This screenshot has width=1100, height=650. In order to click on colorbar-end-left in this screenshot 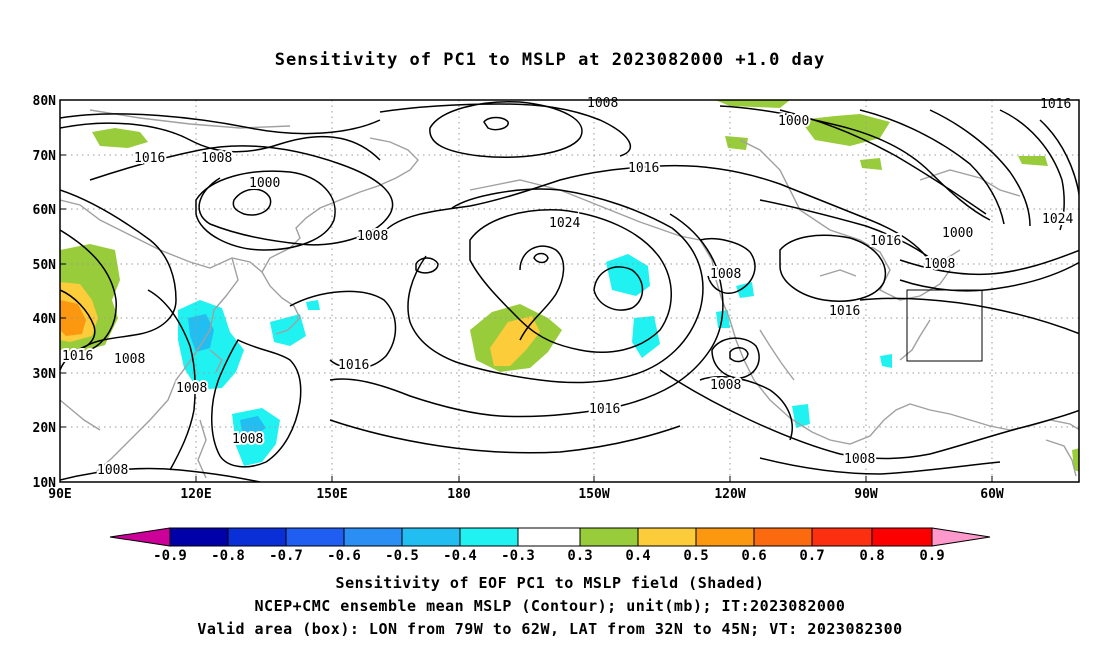, I will do `click(140, 537)`.